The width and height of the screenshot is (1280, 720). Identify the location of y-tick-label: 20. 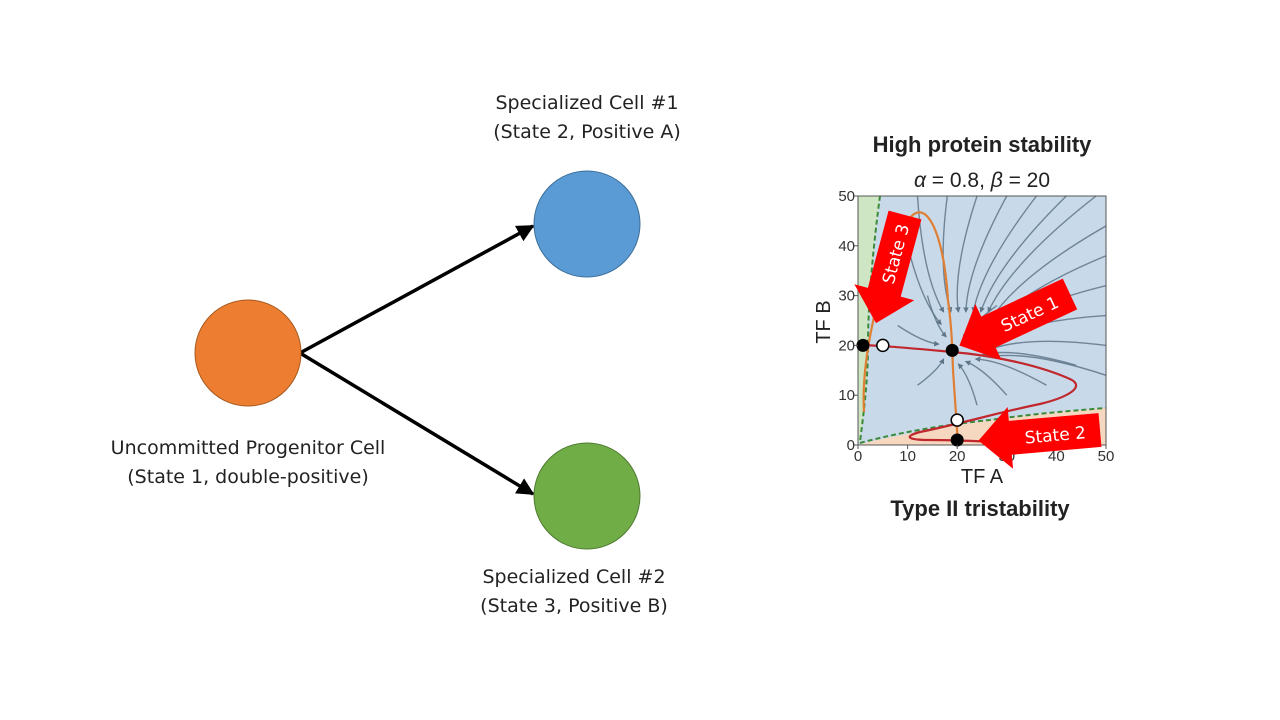
(846, 345).